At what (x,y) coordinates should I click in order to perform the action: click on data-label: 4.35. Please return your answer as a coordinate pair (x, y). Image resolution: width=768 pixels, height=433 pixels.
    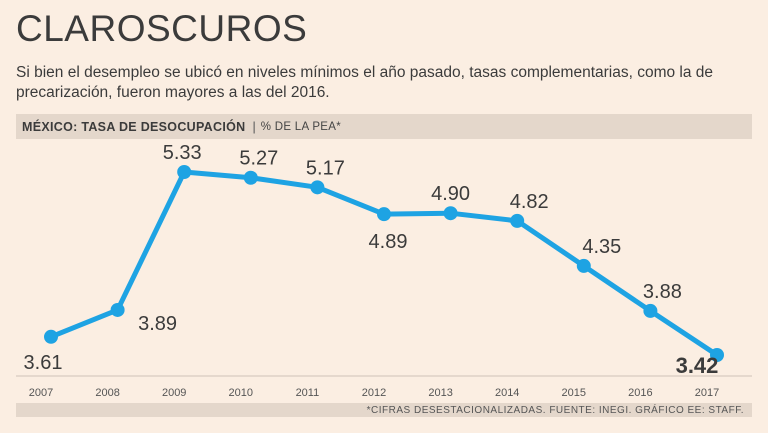
    Looking at the image, I should click on (601, 247).